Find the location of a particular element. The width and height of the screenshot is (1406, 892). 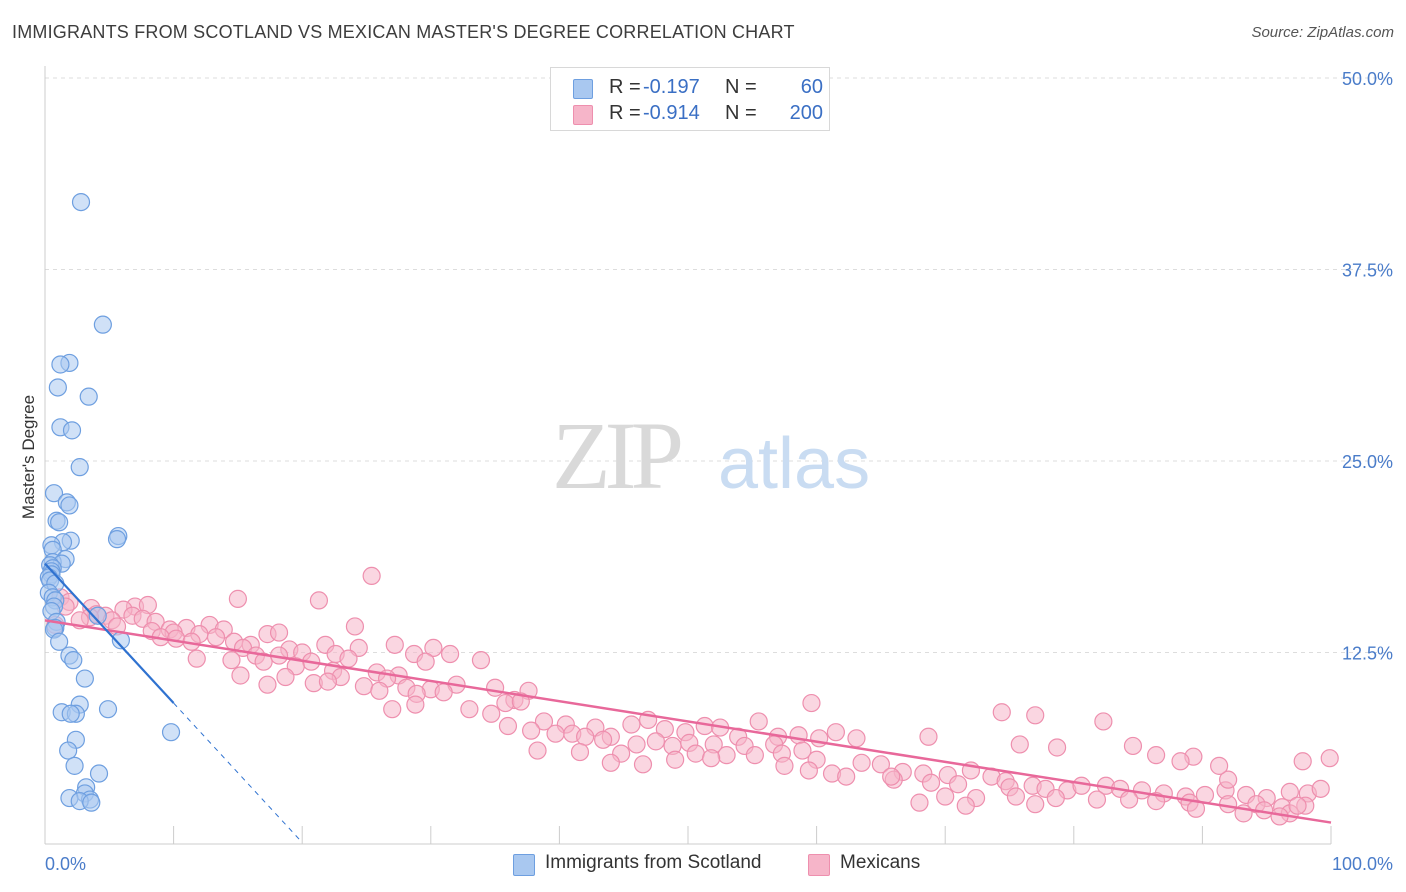

legend-swatch-blue is located at coordinates (583, 89).